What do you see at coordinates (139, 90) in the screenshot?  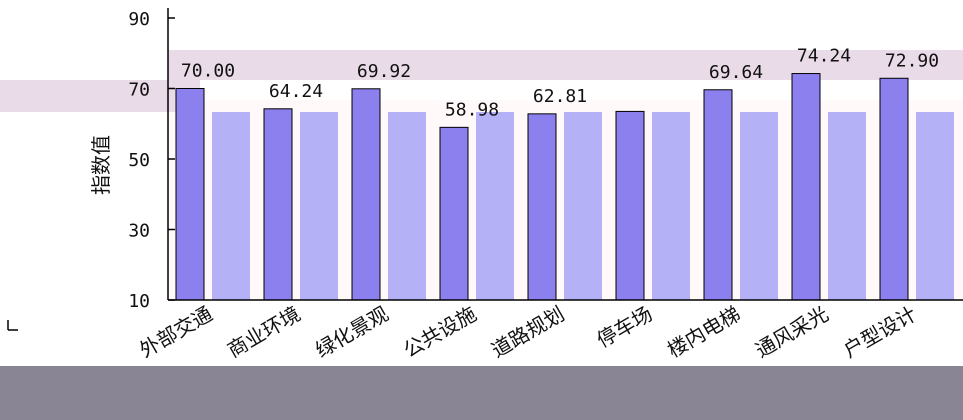 I see `y-tick-label-3: 70` at bounding box center [139, 90].